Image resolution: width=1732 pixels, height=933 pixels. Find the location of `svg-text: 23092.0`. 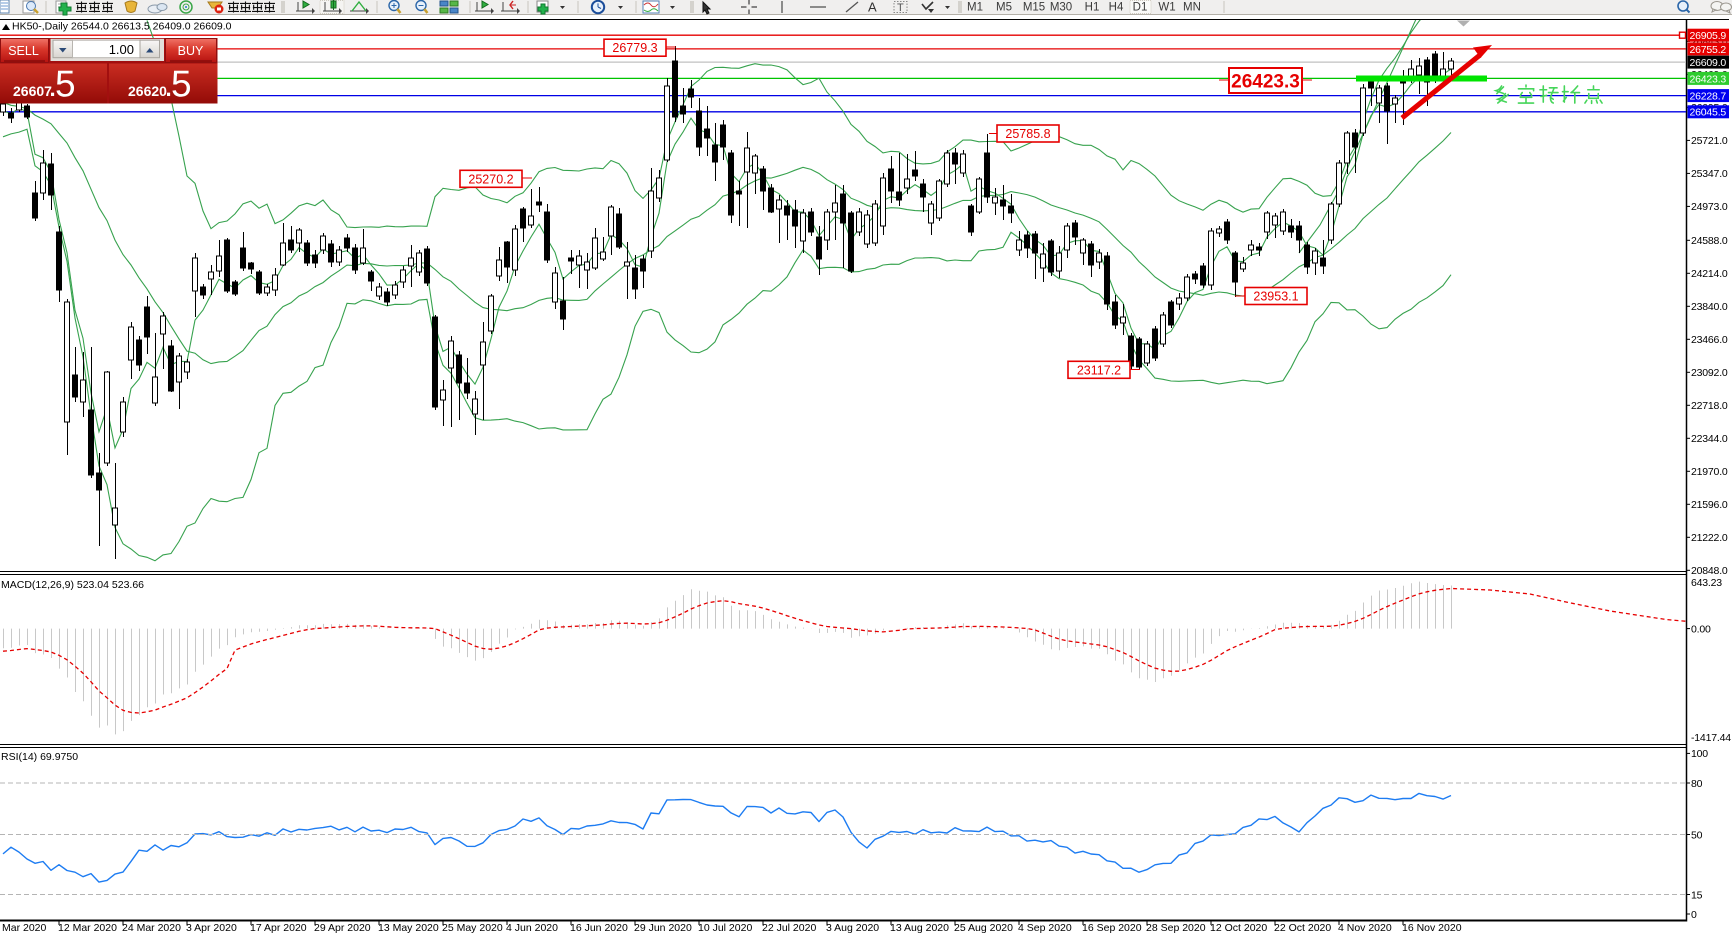

svg-text: 23092.0 is located at coordinates (1709, 373).